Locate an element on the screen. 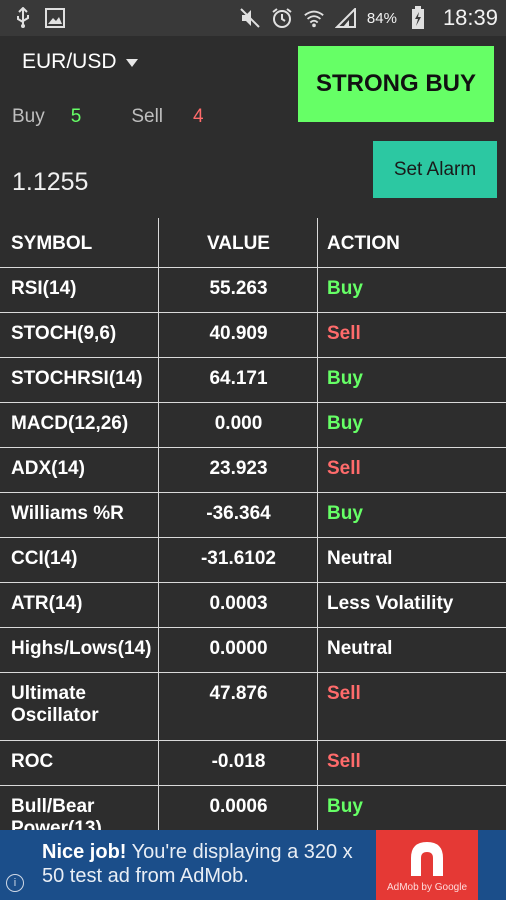  info-icon: i is located at coordinates (15, 883).